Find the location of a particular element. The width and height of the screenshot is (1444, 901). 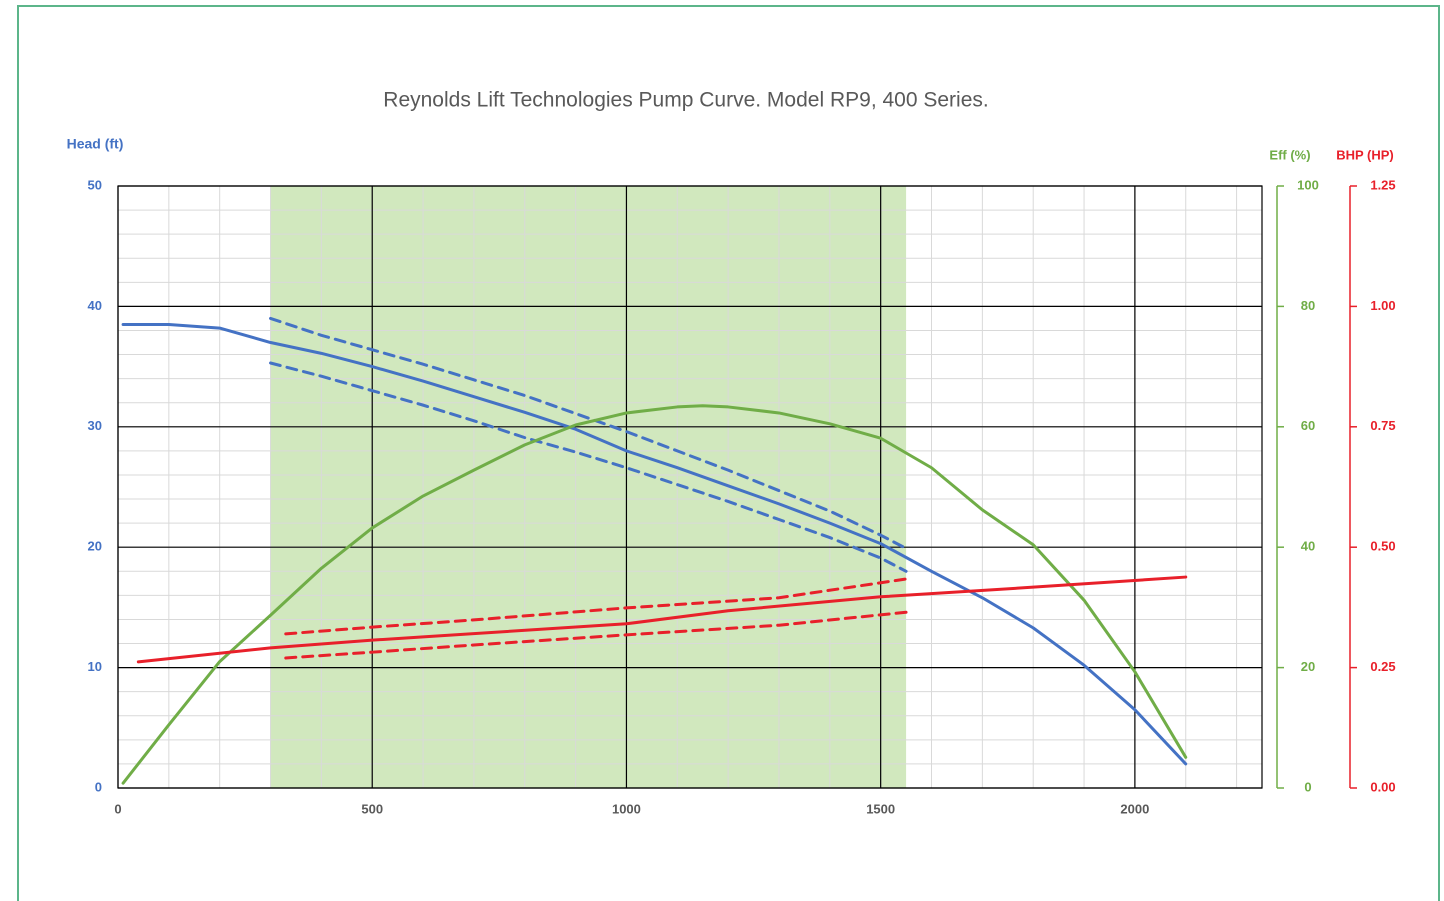

x-tick-label: 500 is located at coordinates (372, 808).